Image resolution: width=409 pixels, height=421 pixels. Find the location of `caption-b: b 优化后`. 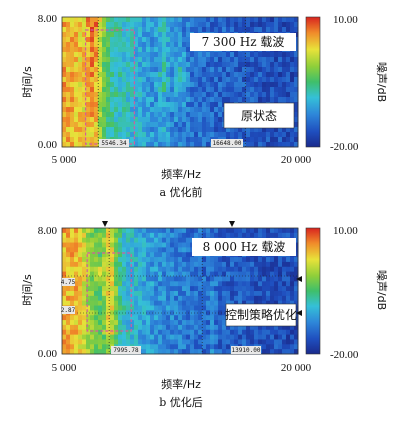

caption-b: b 优化后 is located at coordinates (181, 402).